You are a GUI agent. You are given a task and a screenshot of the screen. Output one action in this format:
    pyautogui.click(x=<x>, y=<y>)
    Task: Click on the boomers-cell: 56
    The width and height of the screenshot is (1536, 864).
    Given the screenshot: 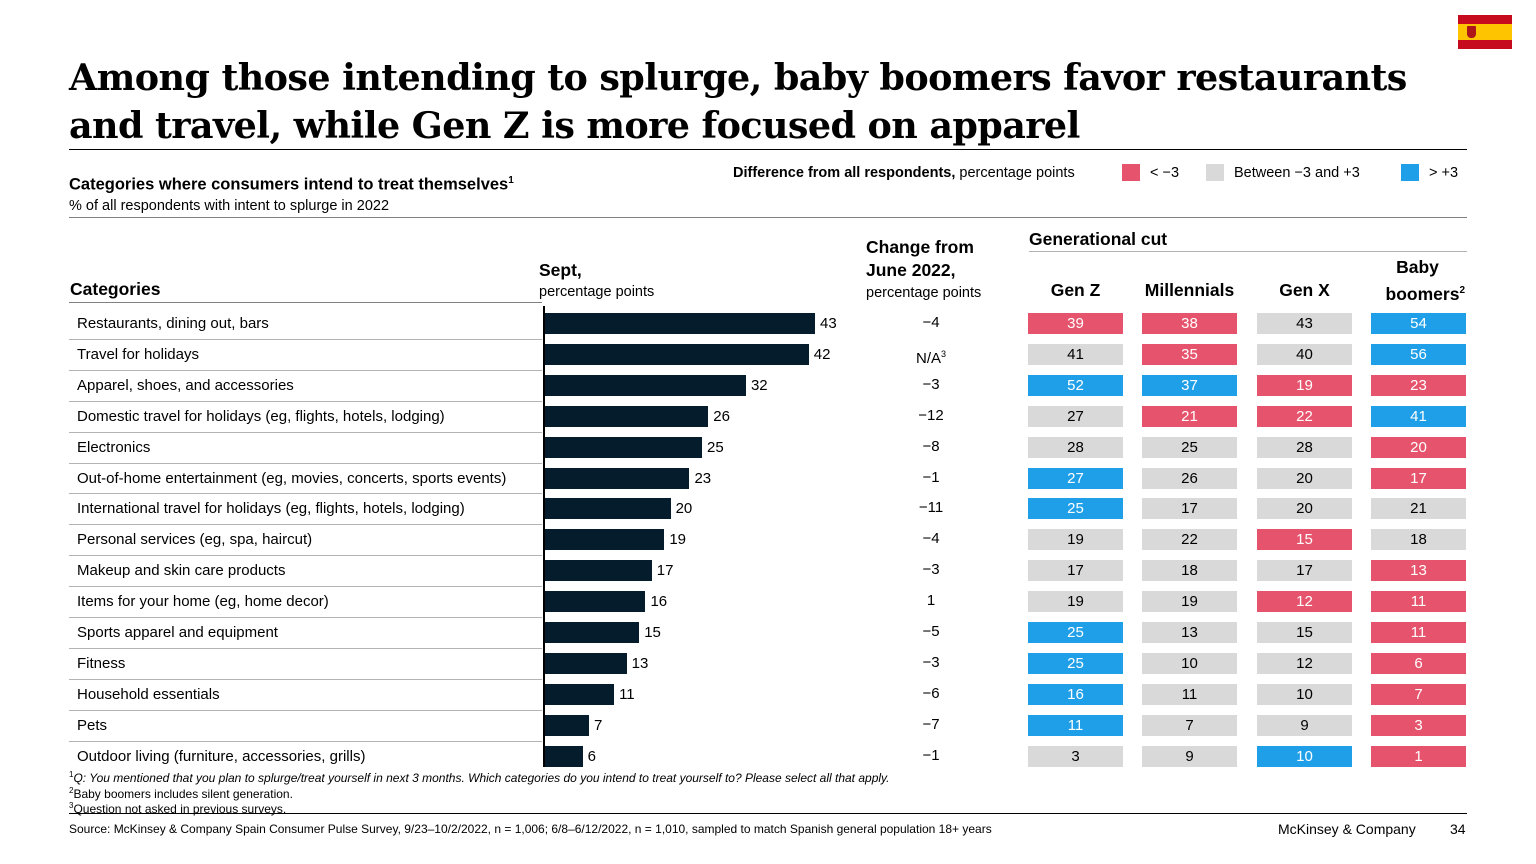 What is the action you would take?
    pyautogui.click(x=1418, y=354)
    